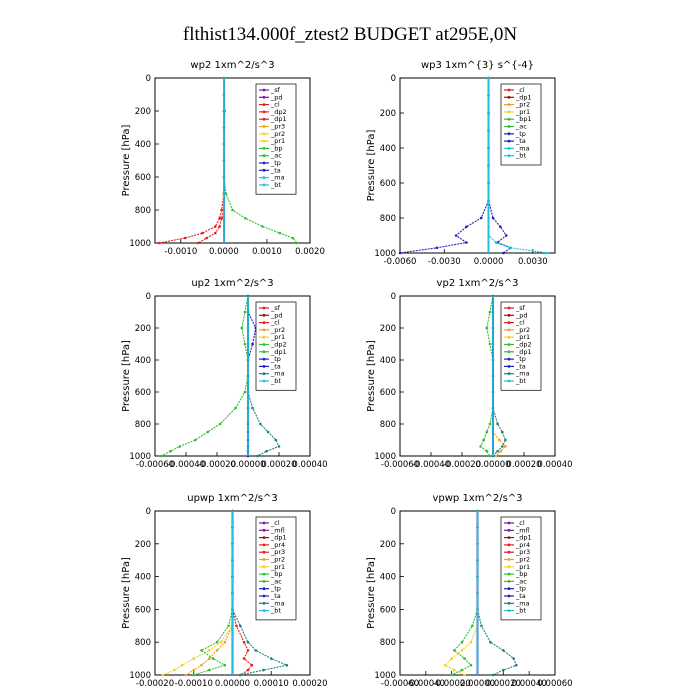 The image size is (700, 700). I want to click on series-line-dp2, so click(192, 161).